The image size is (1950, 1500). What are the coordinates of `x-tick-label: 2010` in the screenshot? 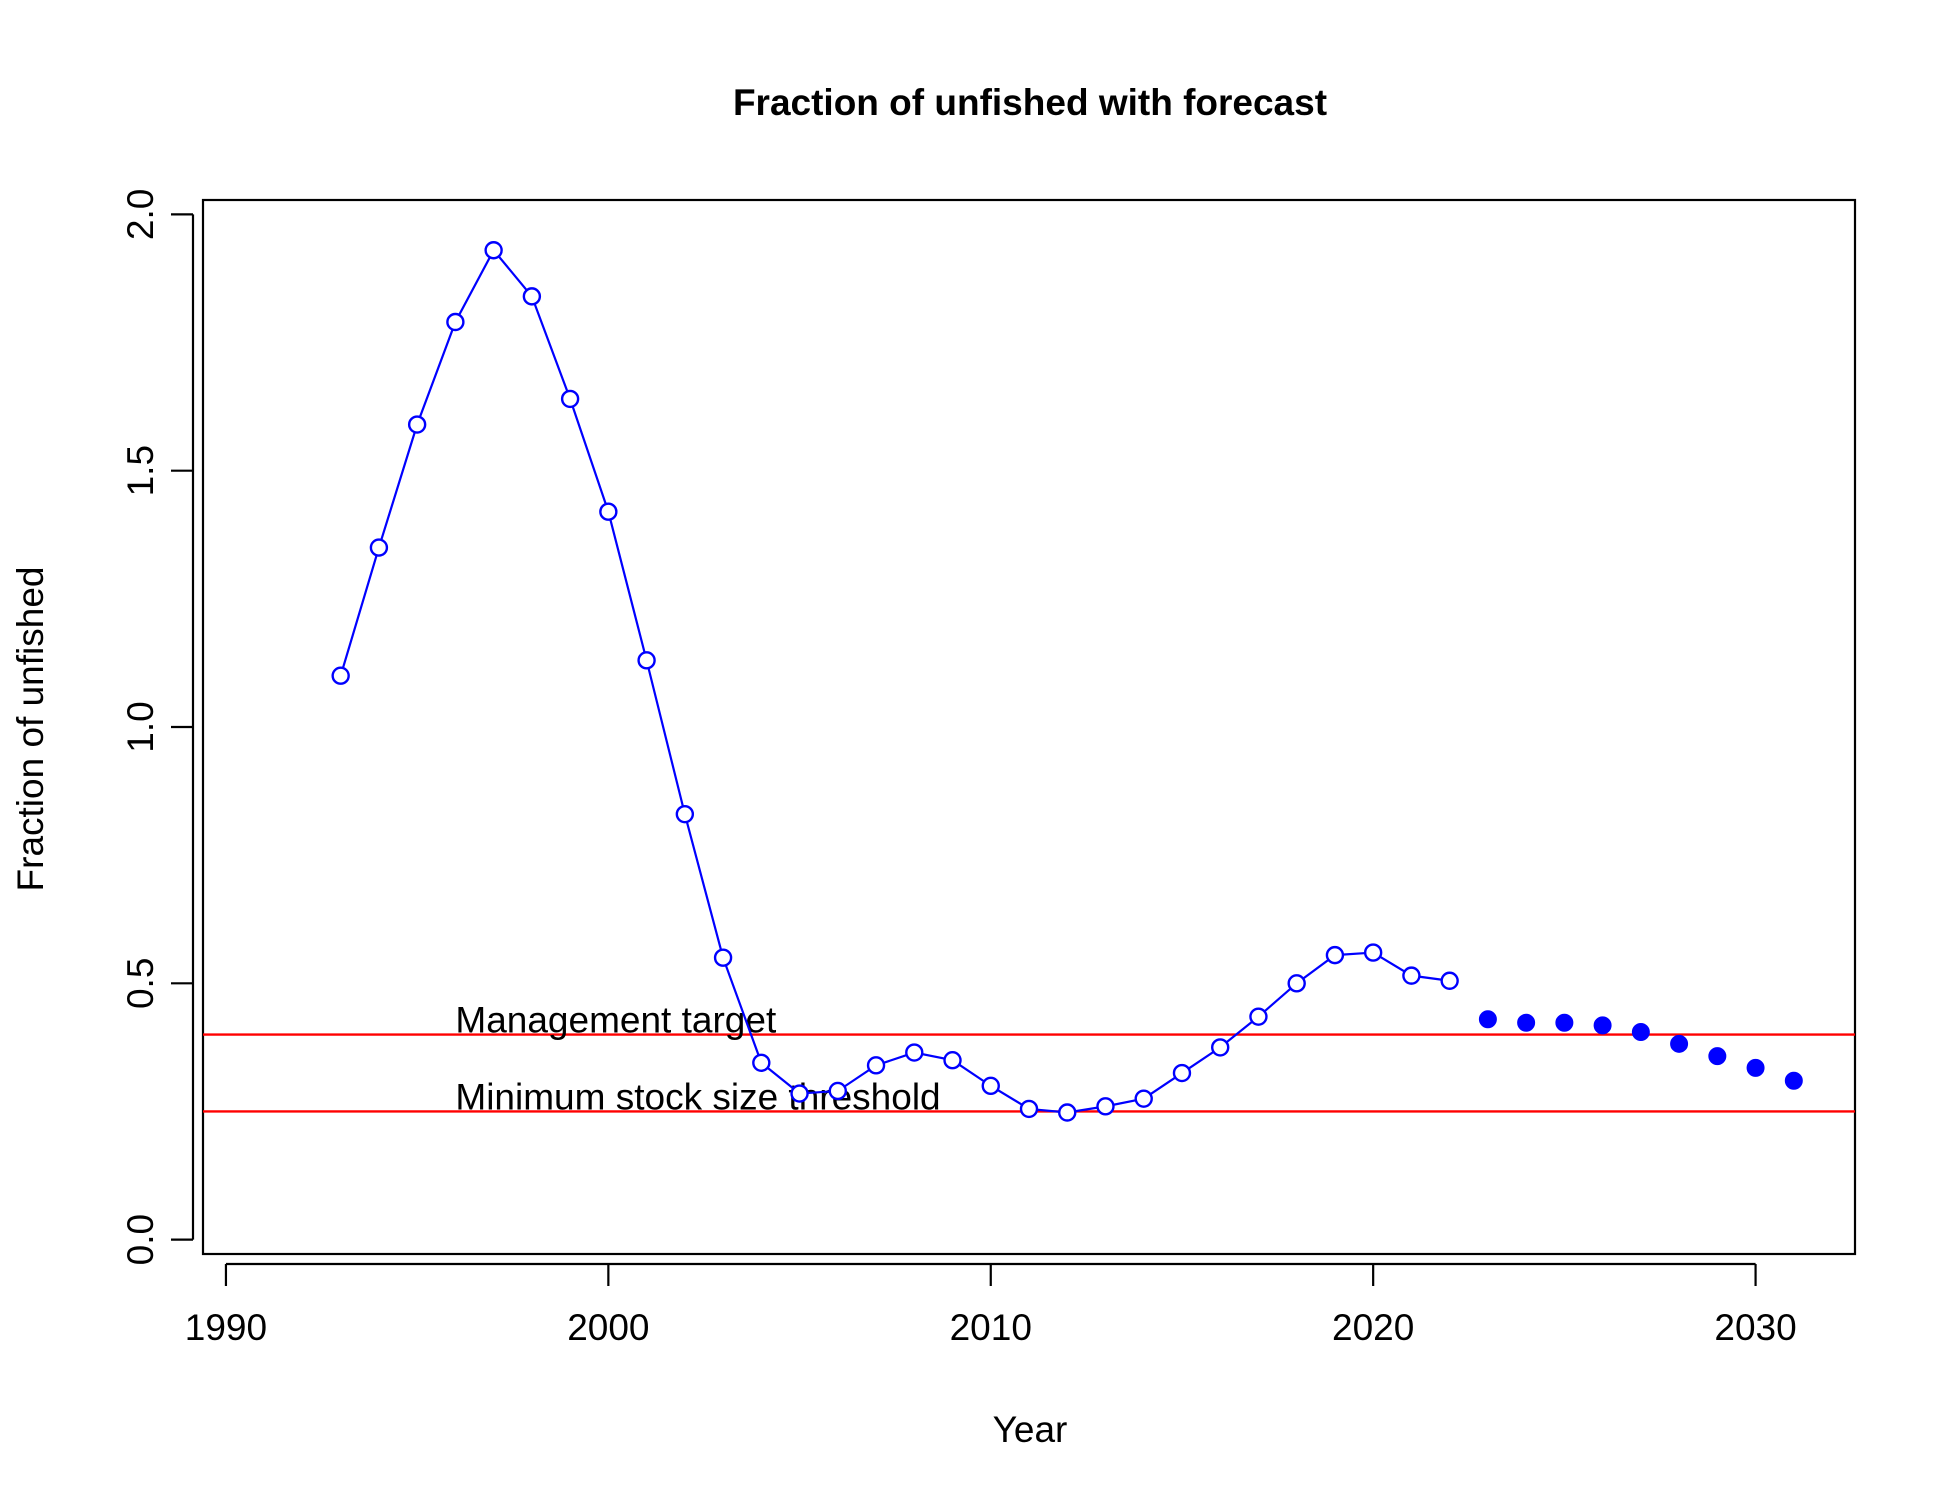 It's located at (991, 1327).